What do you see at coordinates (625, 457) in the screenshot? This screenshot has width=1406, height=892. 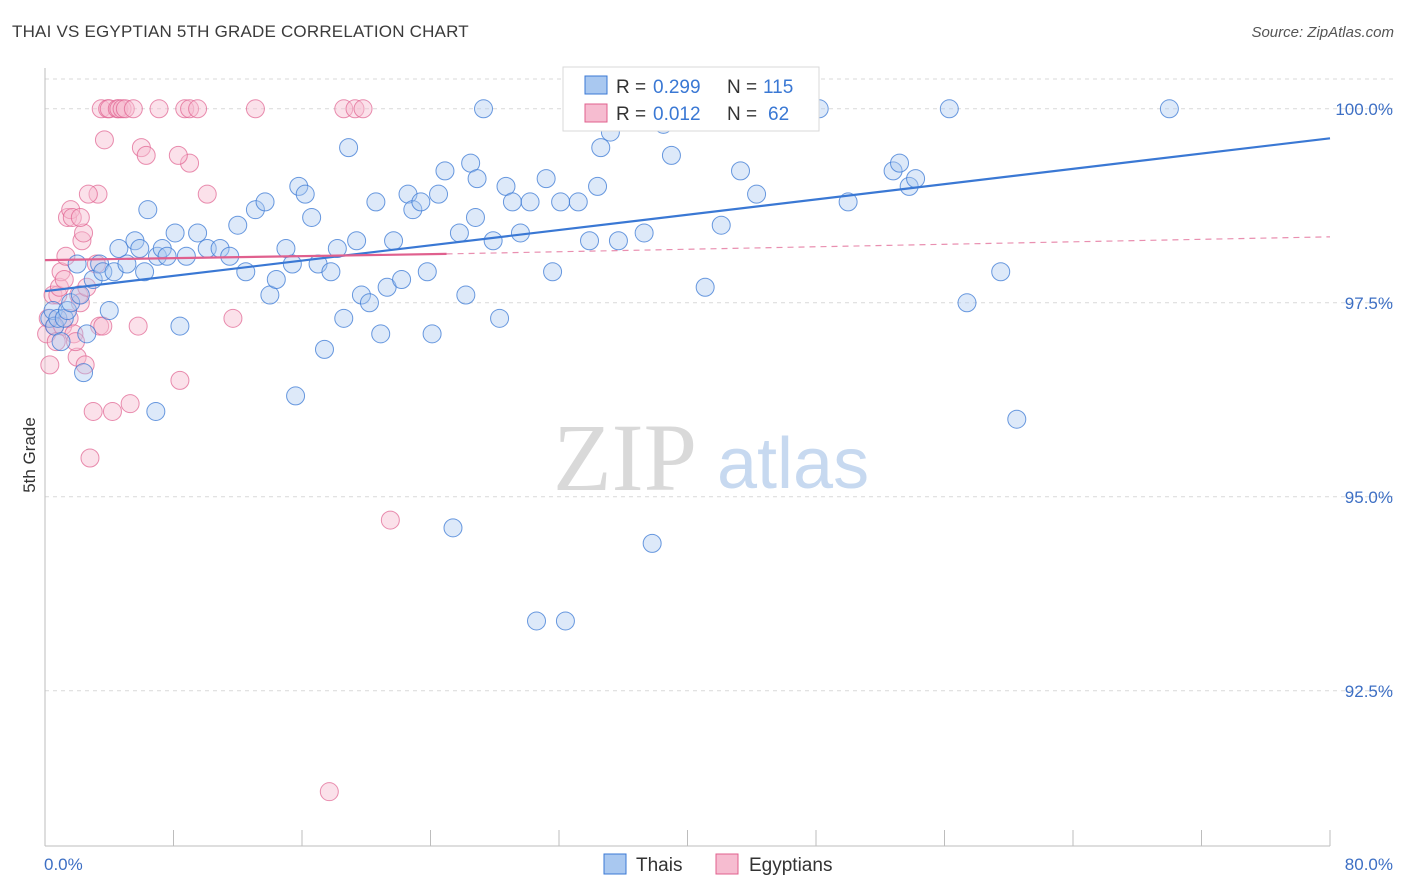 I see `watermark-zip: ZIP` at bounding box center [625, 457].